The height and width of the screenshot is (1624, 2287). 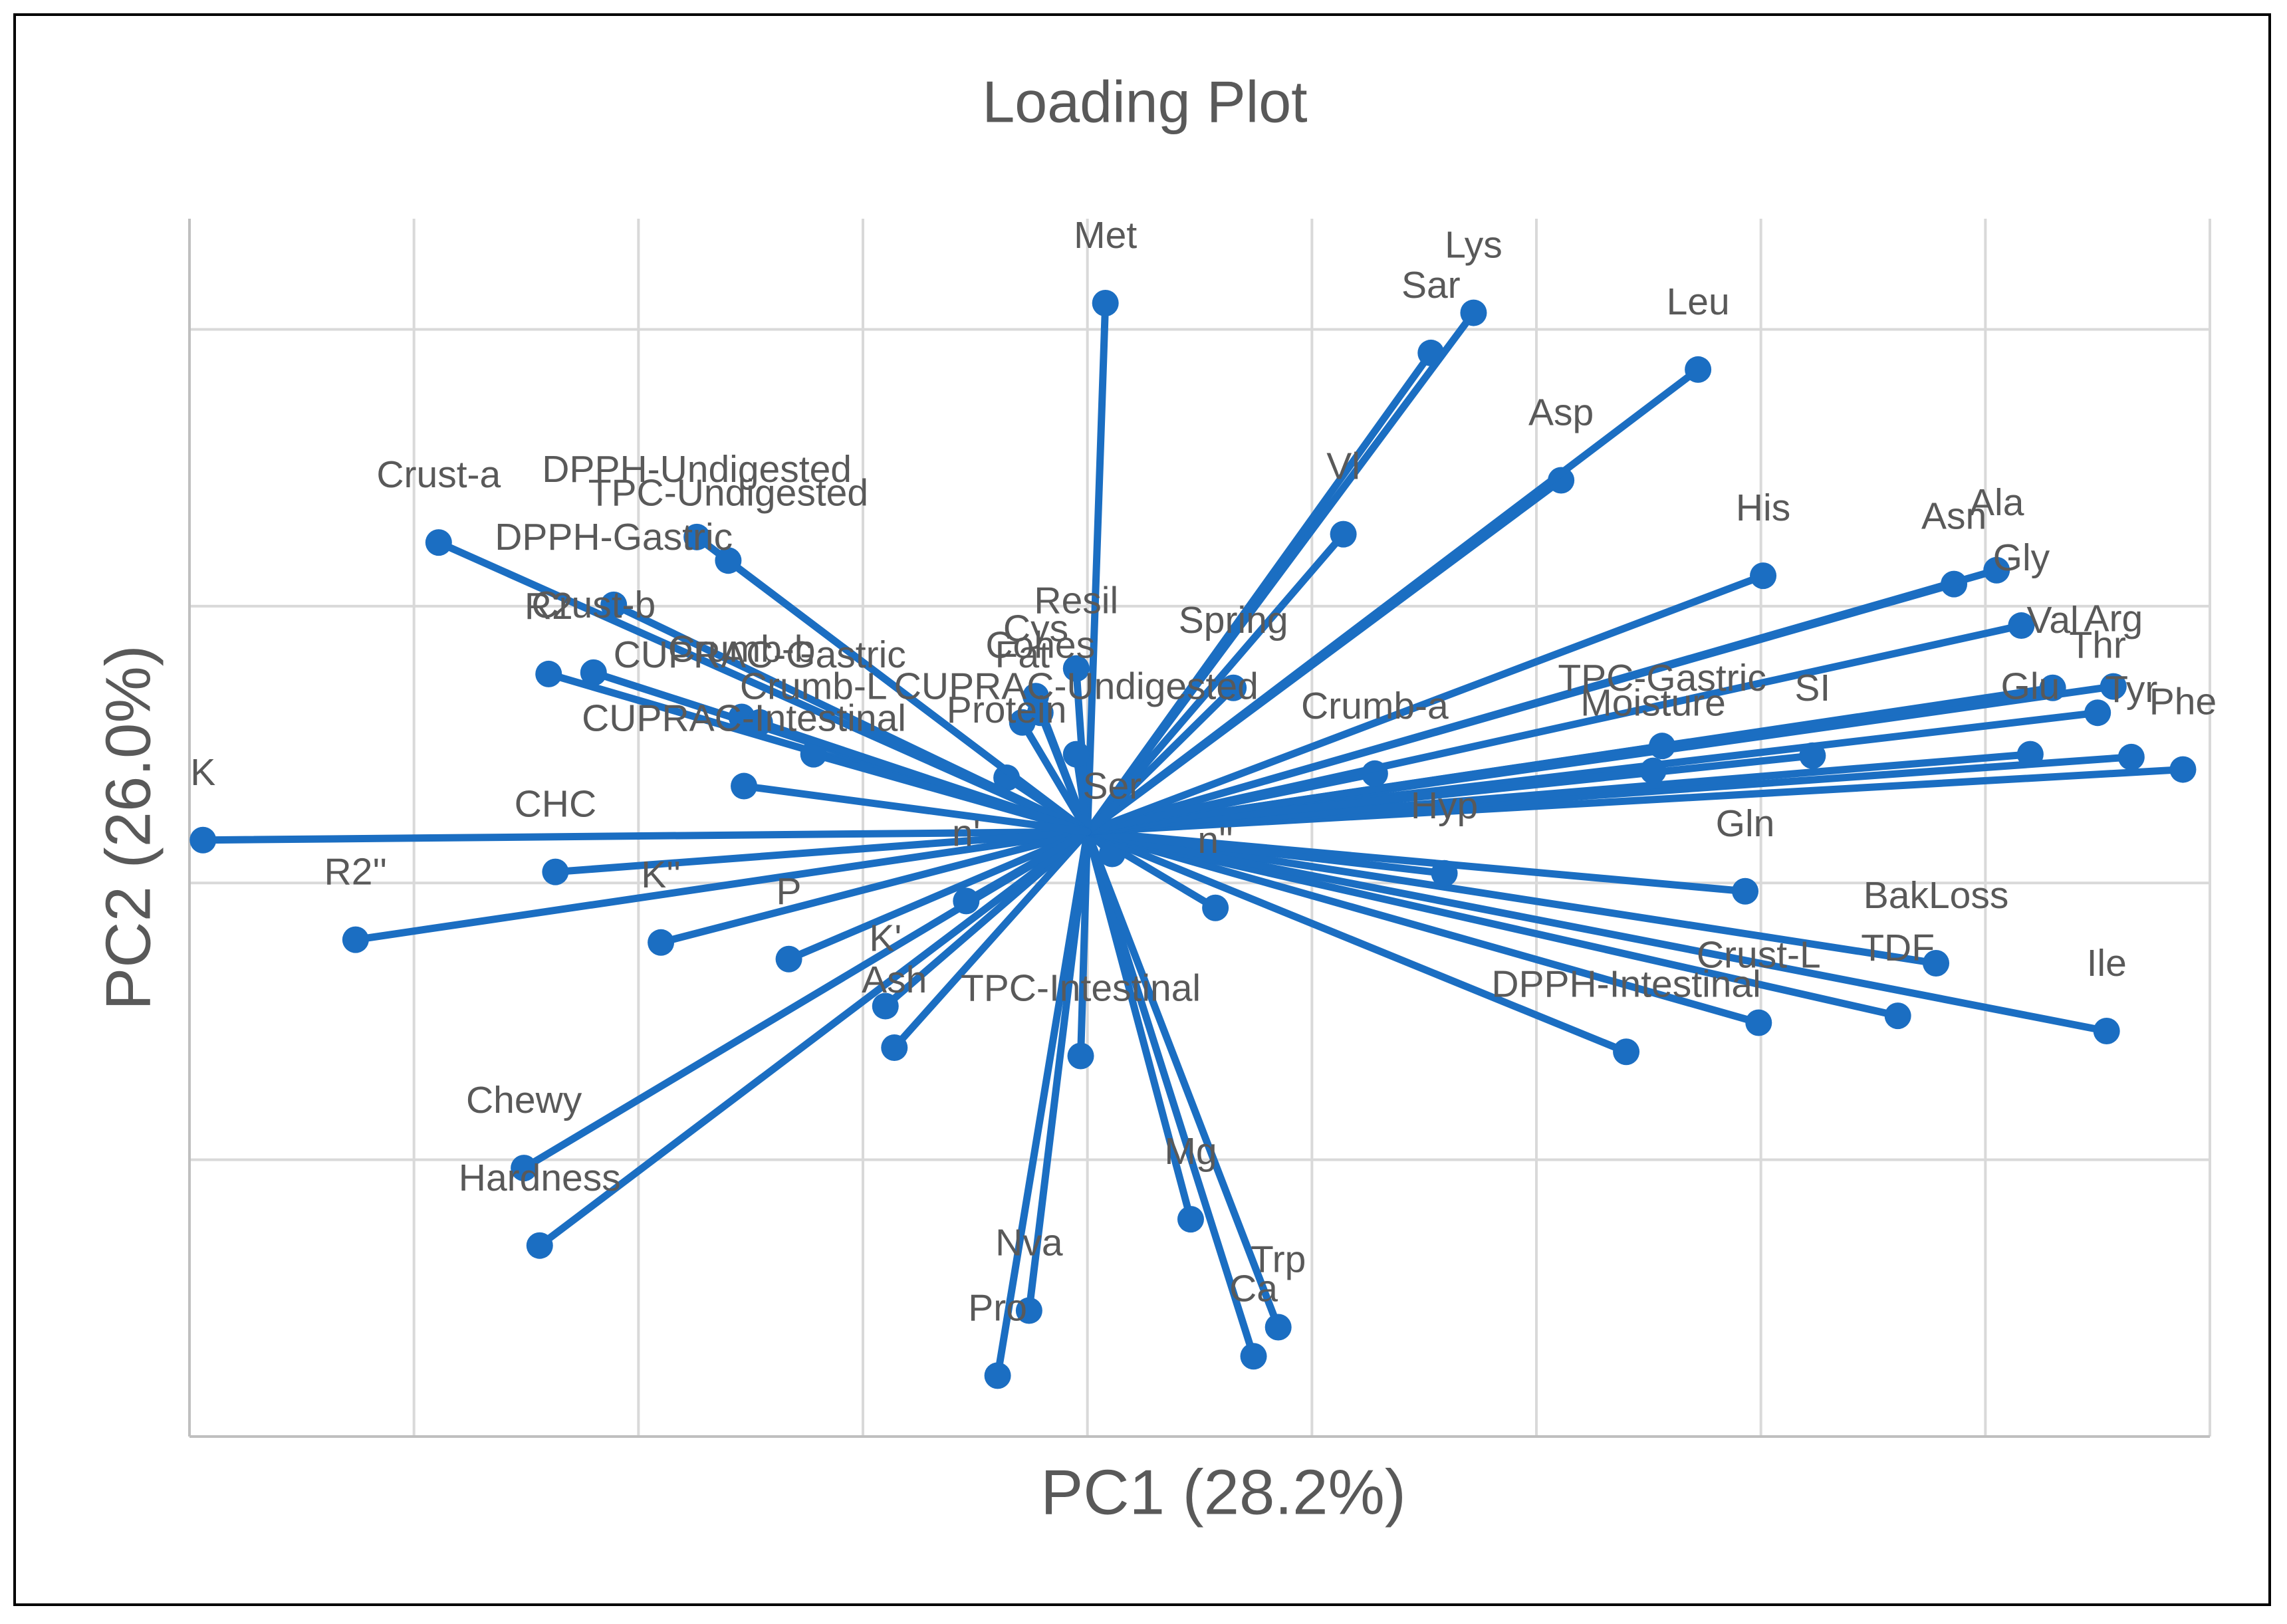 What do you see at coordinates (814, 686) in the screenshot?
I see `point-label: Crumb-L` at bounding box center [814, 686].